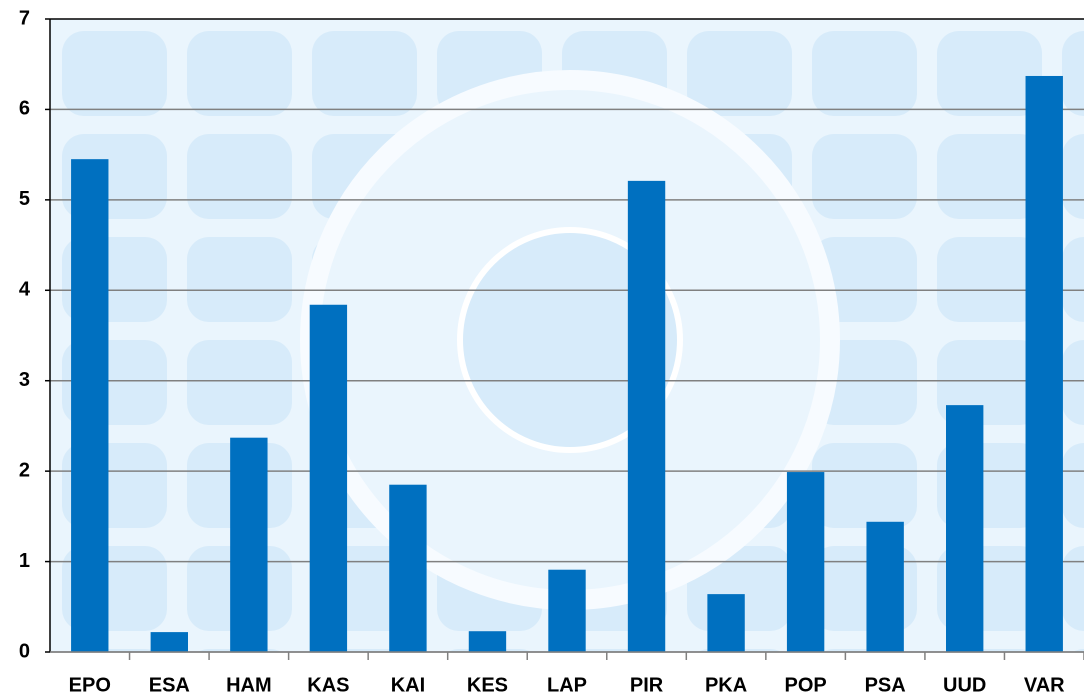 The image size is (1084, 696). What do you see at coordinates (169, 685) in the screenshot?
I see `x-tick-label: ESA` at bounding box center [169, 685].